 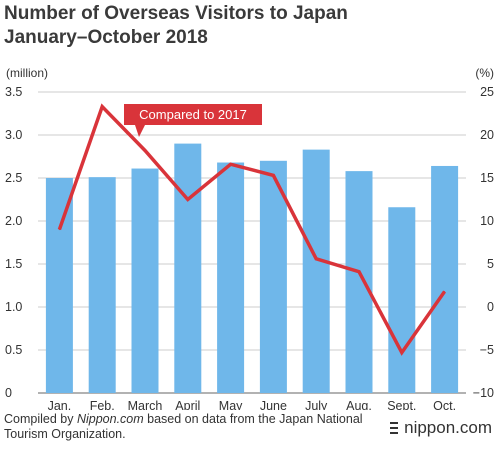 I want to click on title-line-1: Number of Overseas Visitors to Japan, so click(x=176, y=13).